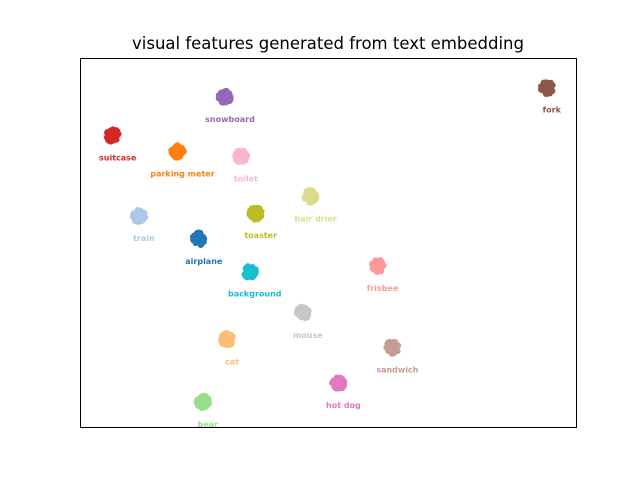 The image size is (640, 480). Describe the element at coordinates (182, 160) in the screenshot. I see `cluster-parking-meter: parking meter` at that location.